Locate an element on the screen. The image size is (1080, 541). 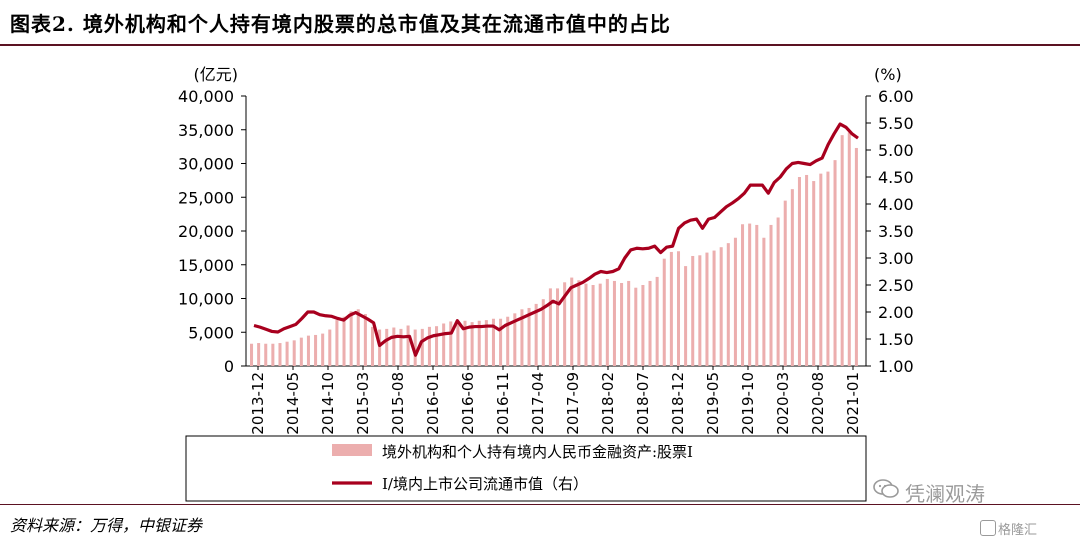
x-tick-label: 2013-12 is located at coordinates (258, 403).